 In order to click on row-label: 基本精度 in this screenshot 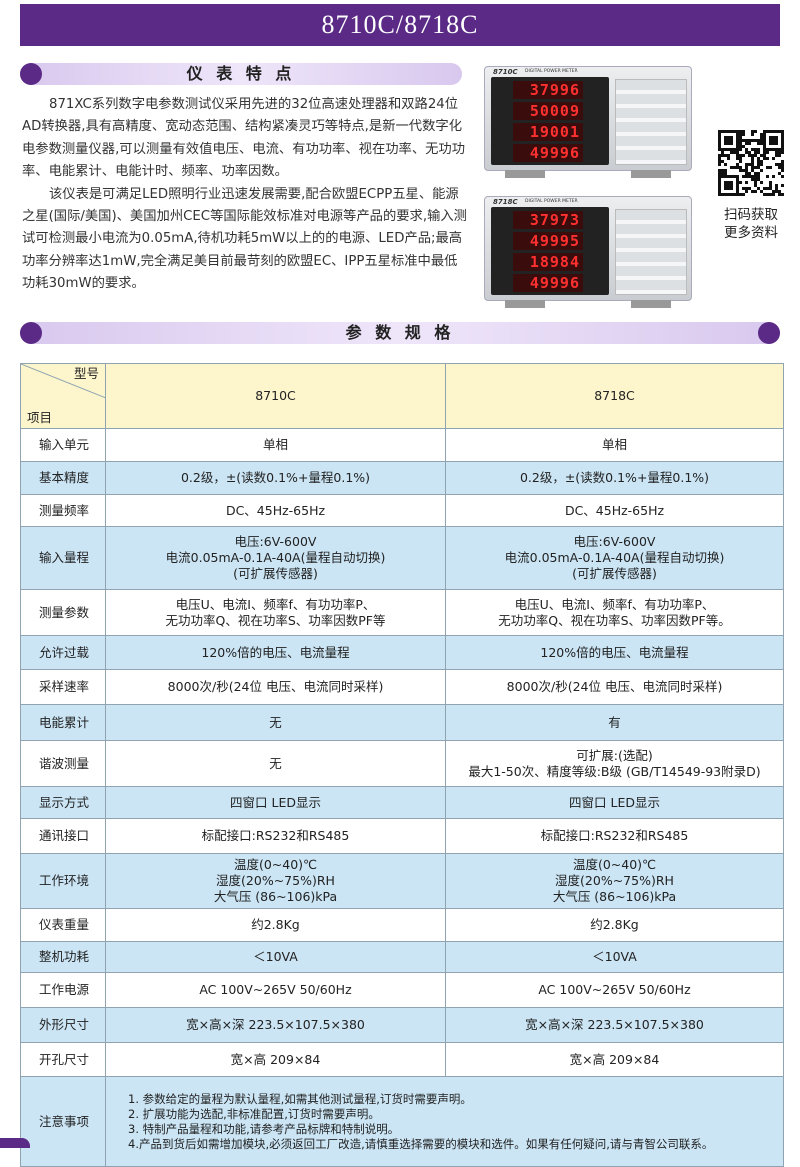, I will do `click(63, 478)`.